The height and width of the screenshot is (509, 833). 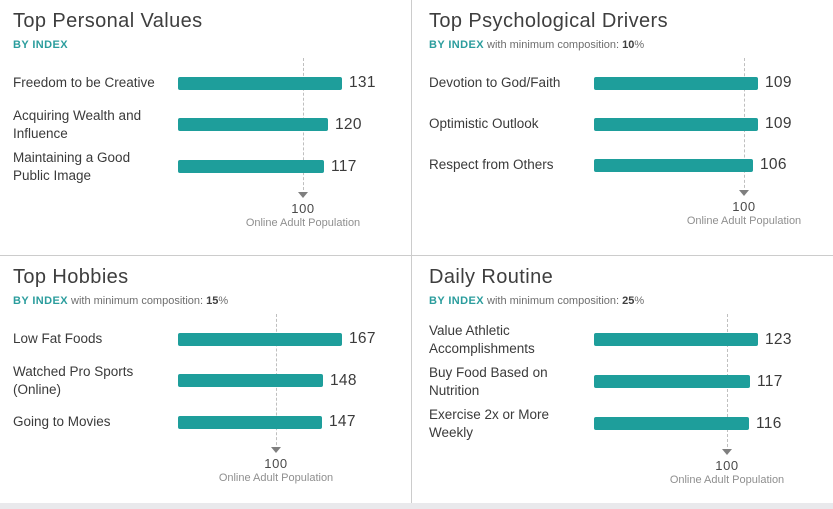 I want to click on chart-row: Exercise 2x or More Weekly 116, so click(x=626, y=423).